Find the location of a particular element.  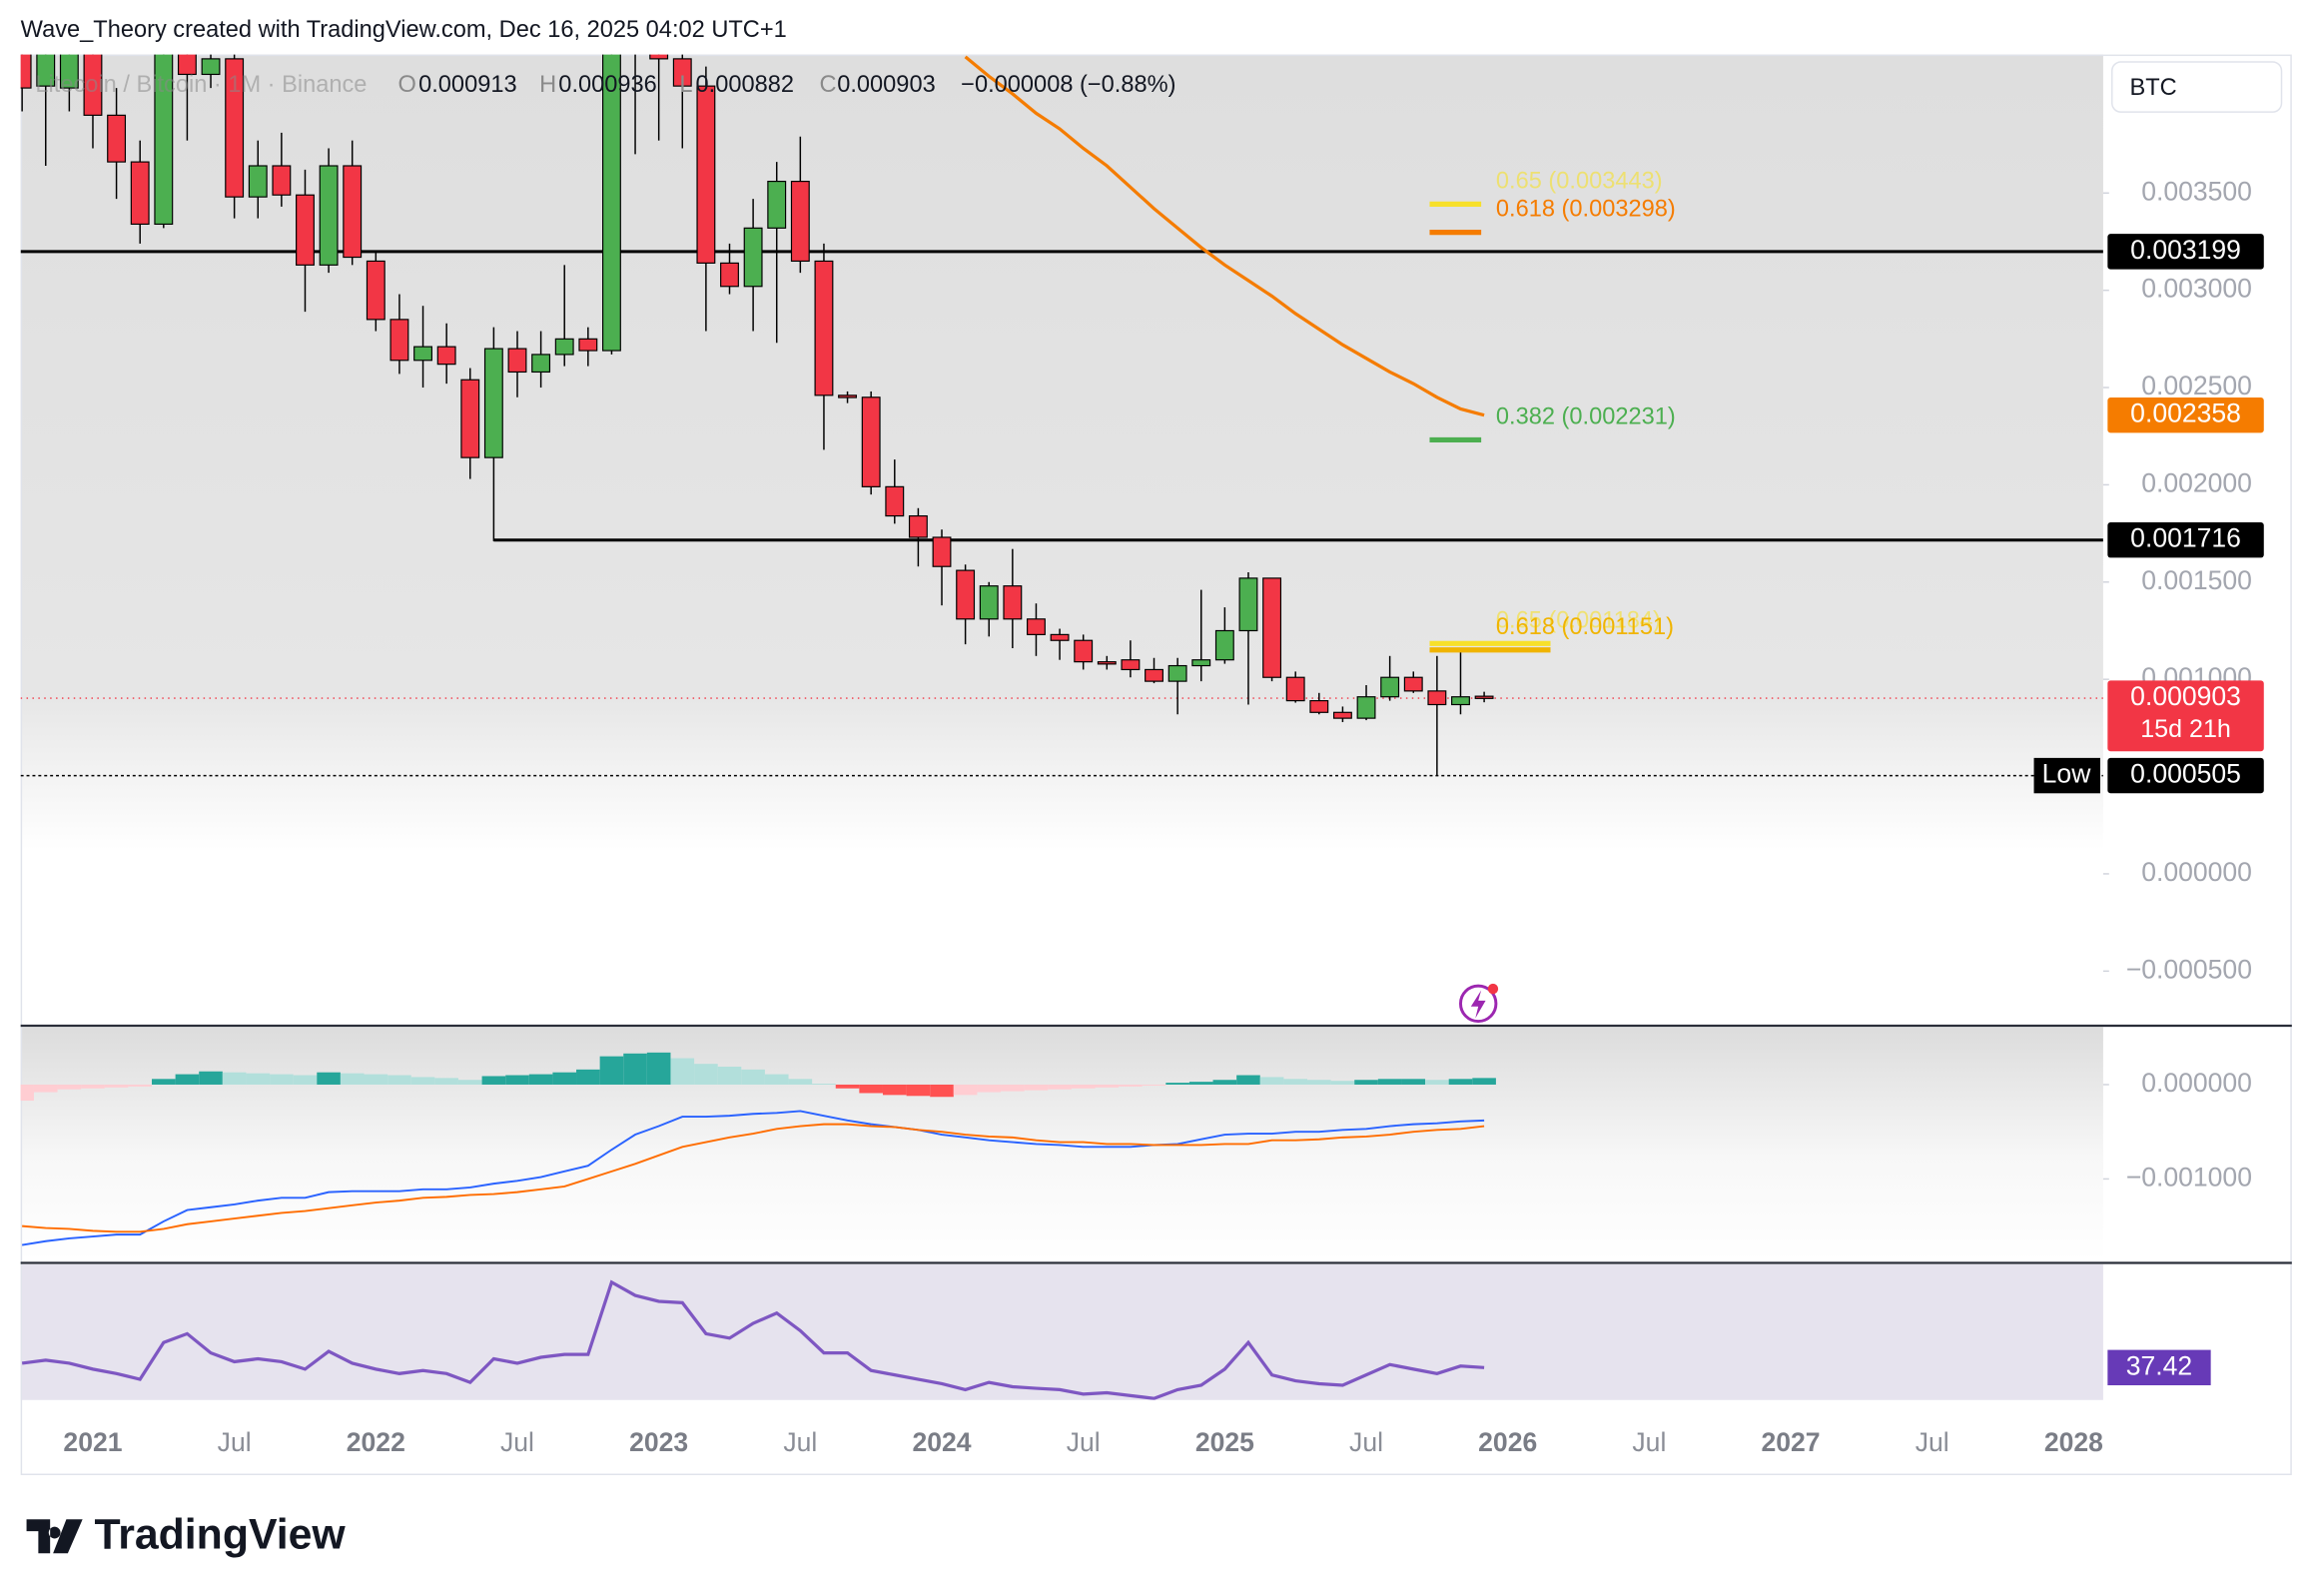

legend-close: 0.000903 is located at coordinates (886, 85).